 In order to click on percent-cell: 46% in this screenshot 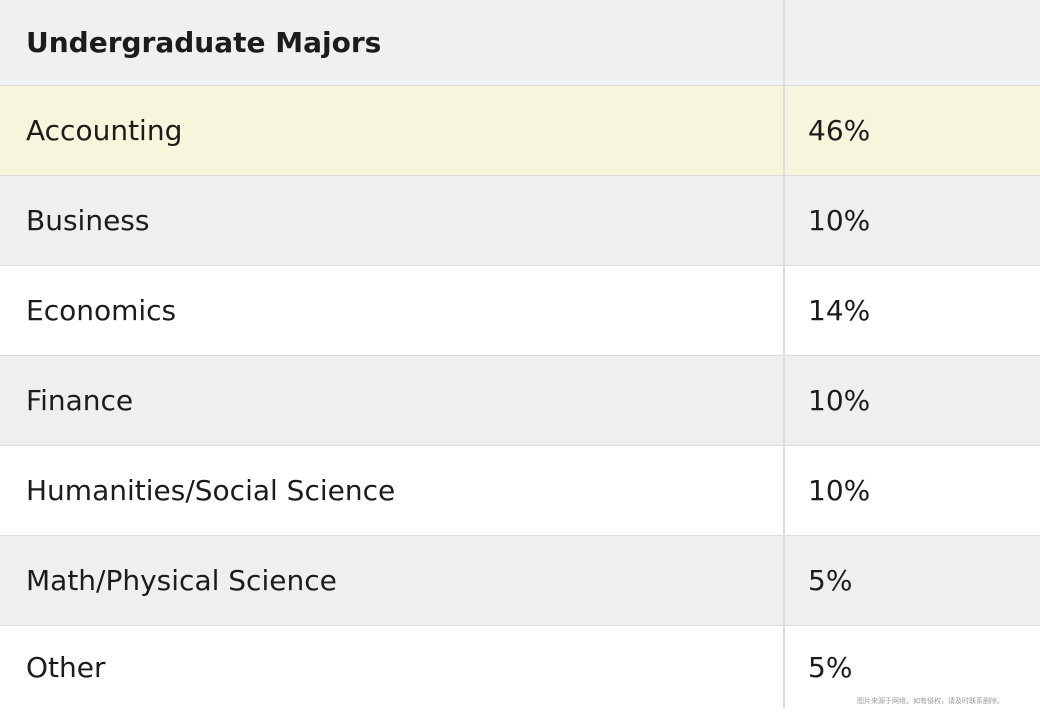, I will do `click(839, 130)`.